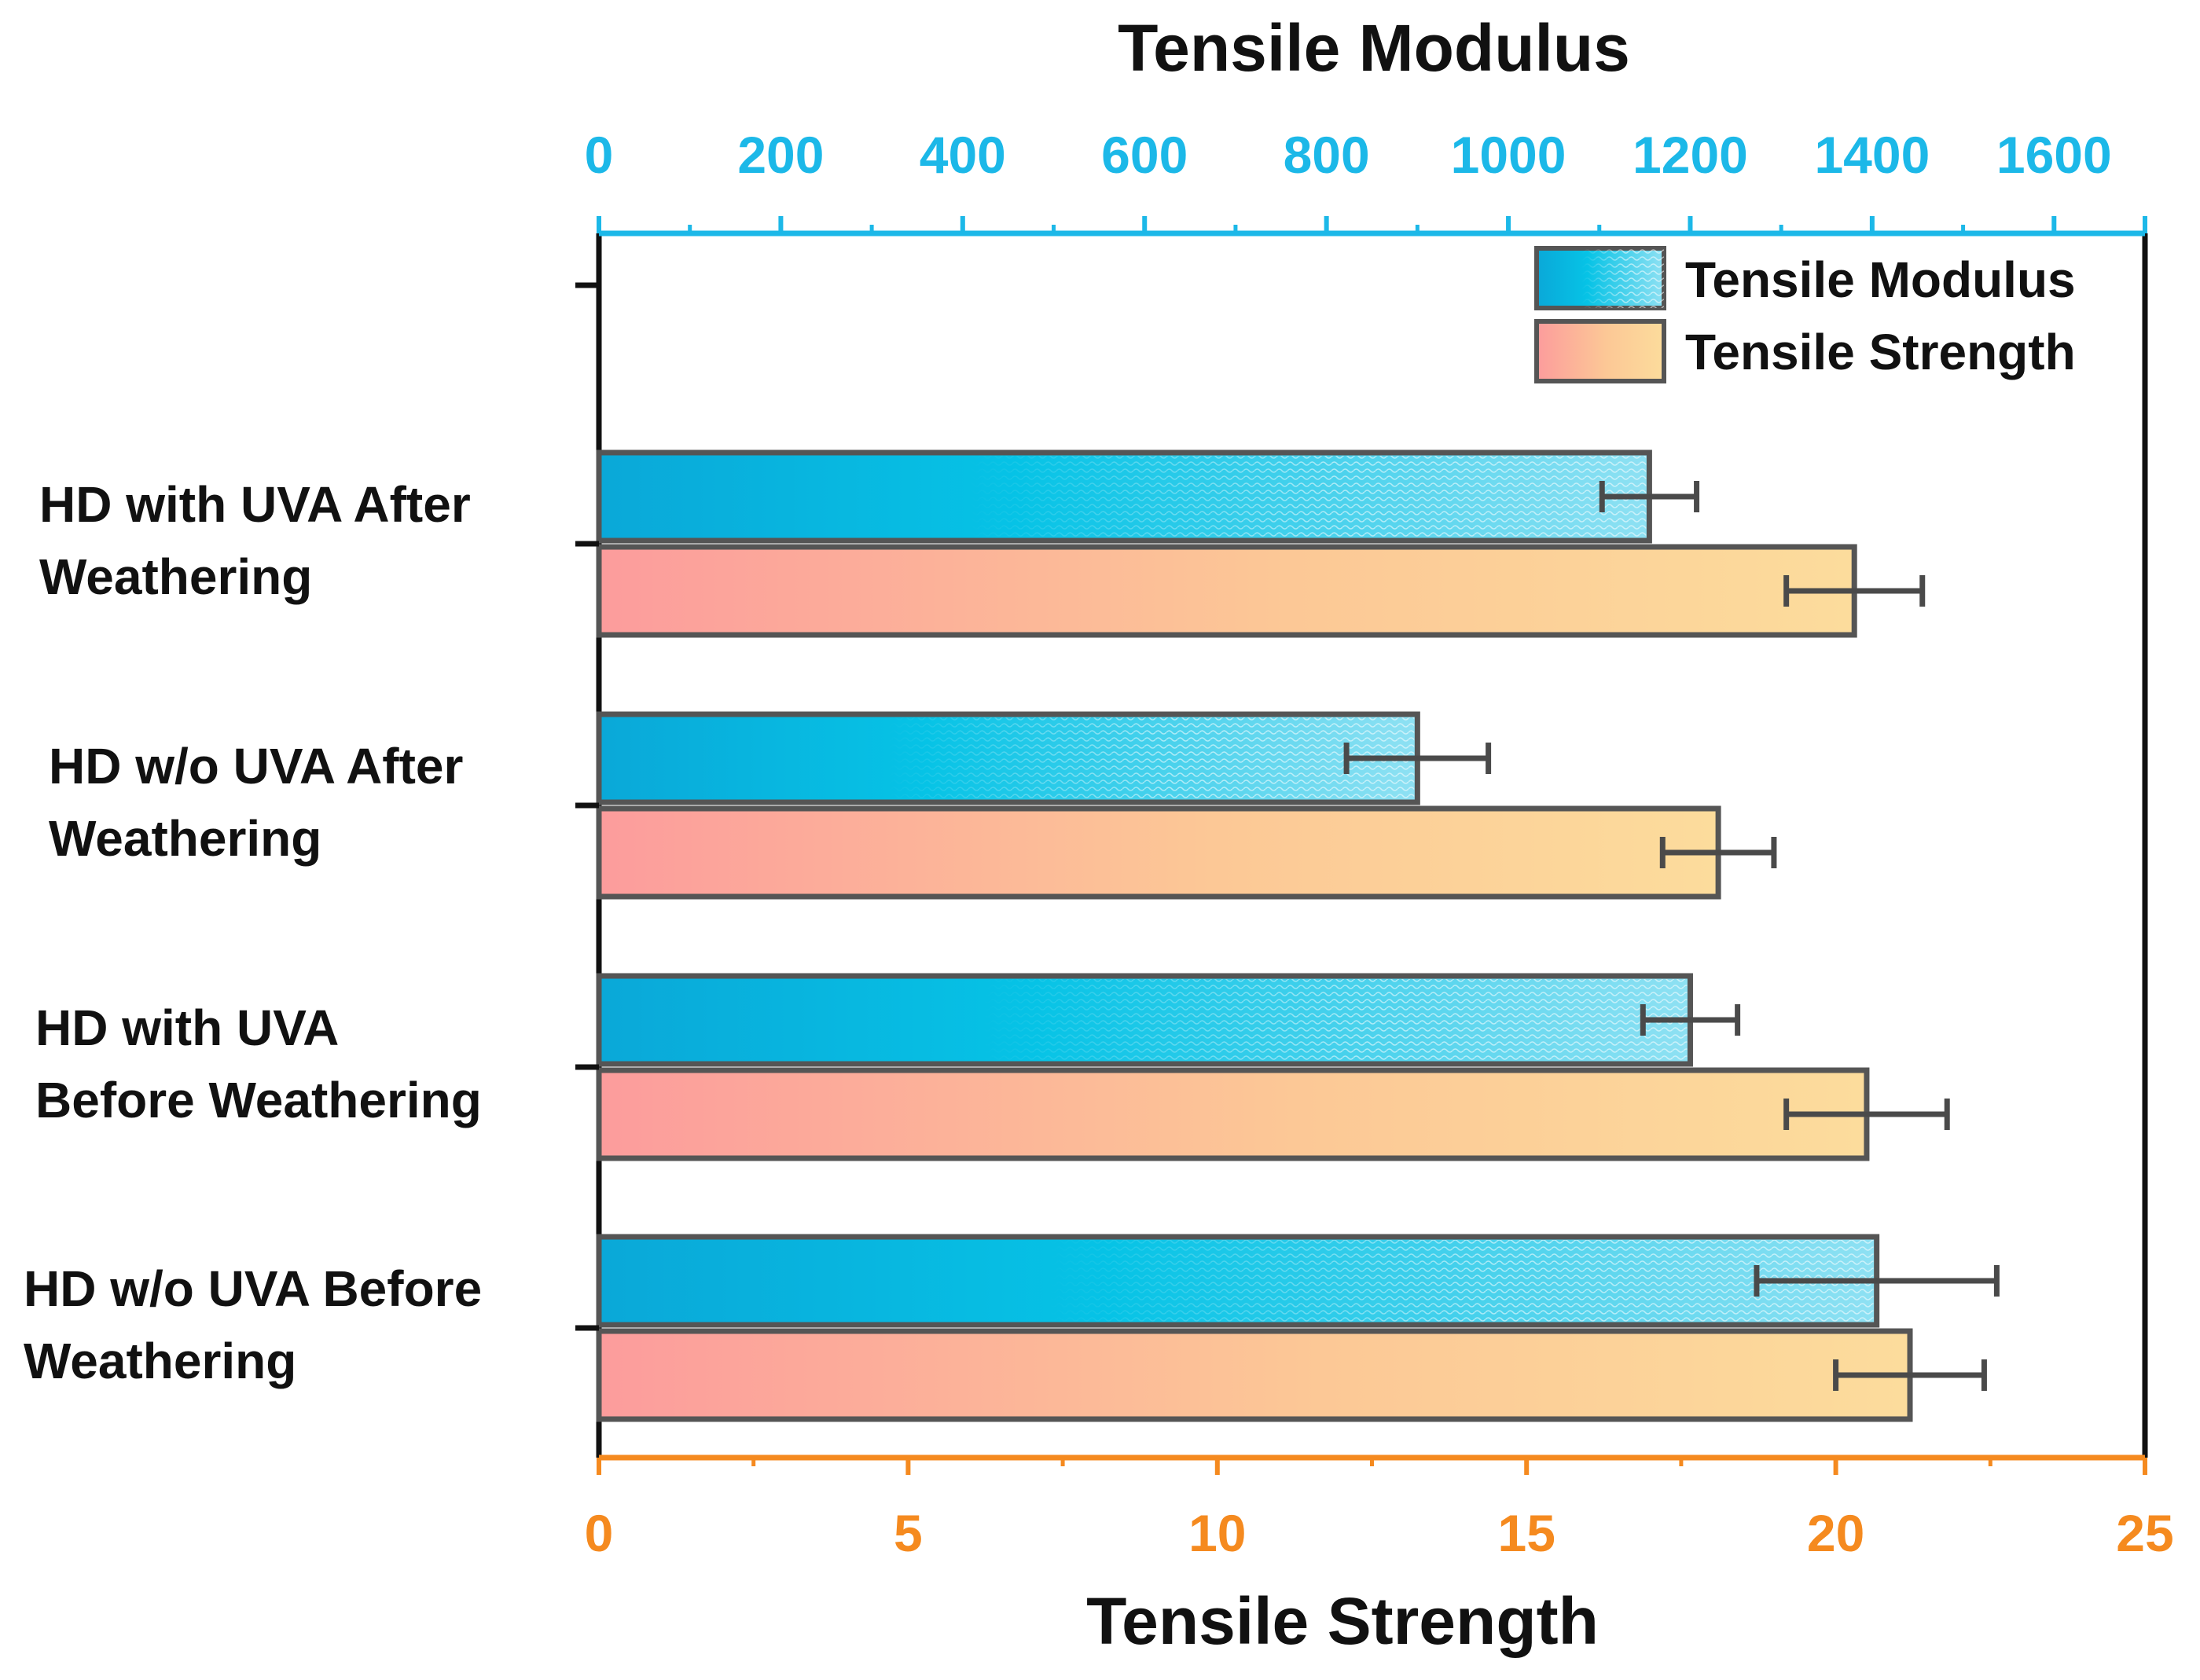 Image resolution: width=2200 pixels, height=1680 pixels. I want to click on category-label: Before Weathering, so click(258, 1100).